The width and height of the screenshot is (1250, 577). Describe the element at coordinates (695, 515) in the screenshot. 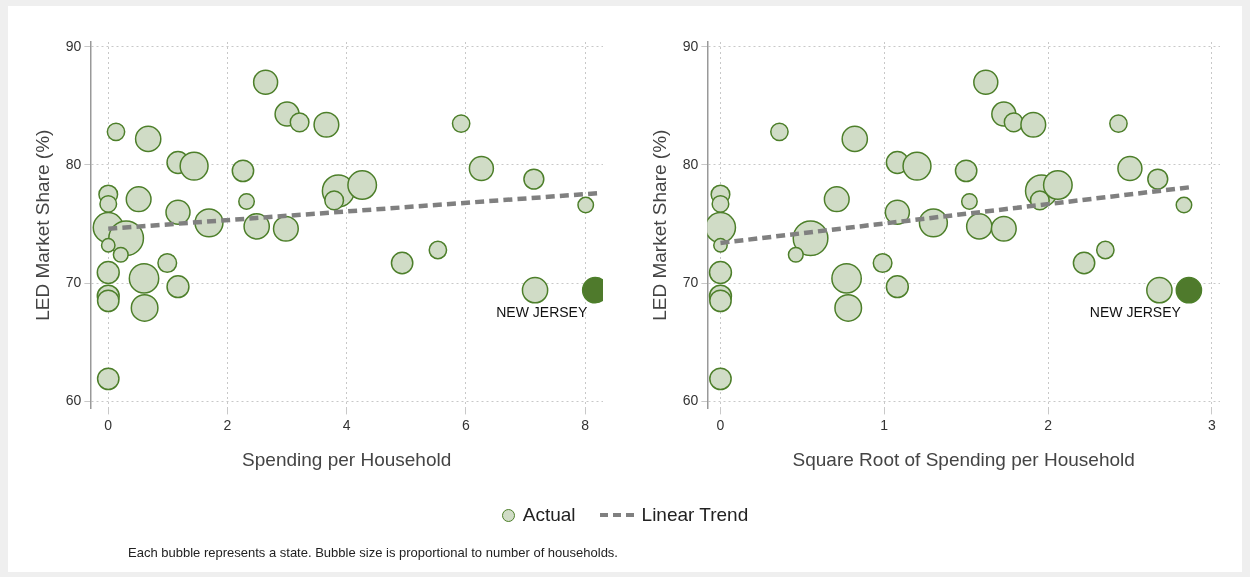

I see `legend-label: Linear Trend` at that location.